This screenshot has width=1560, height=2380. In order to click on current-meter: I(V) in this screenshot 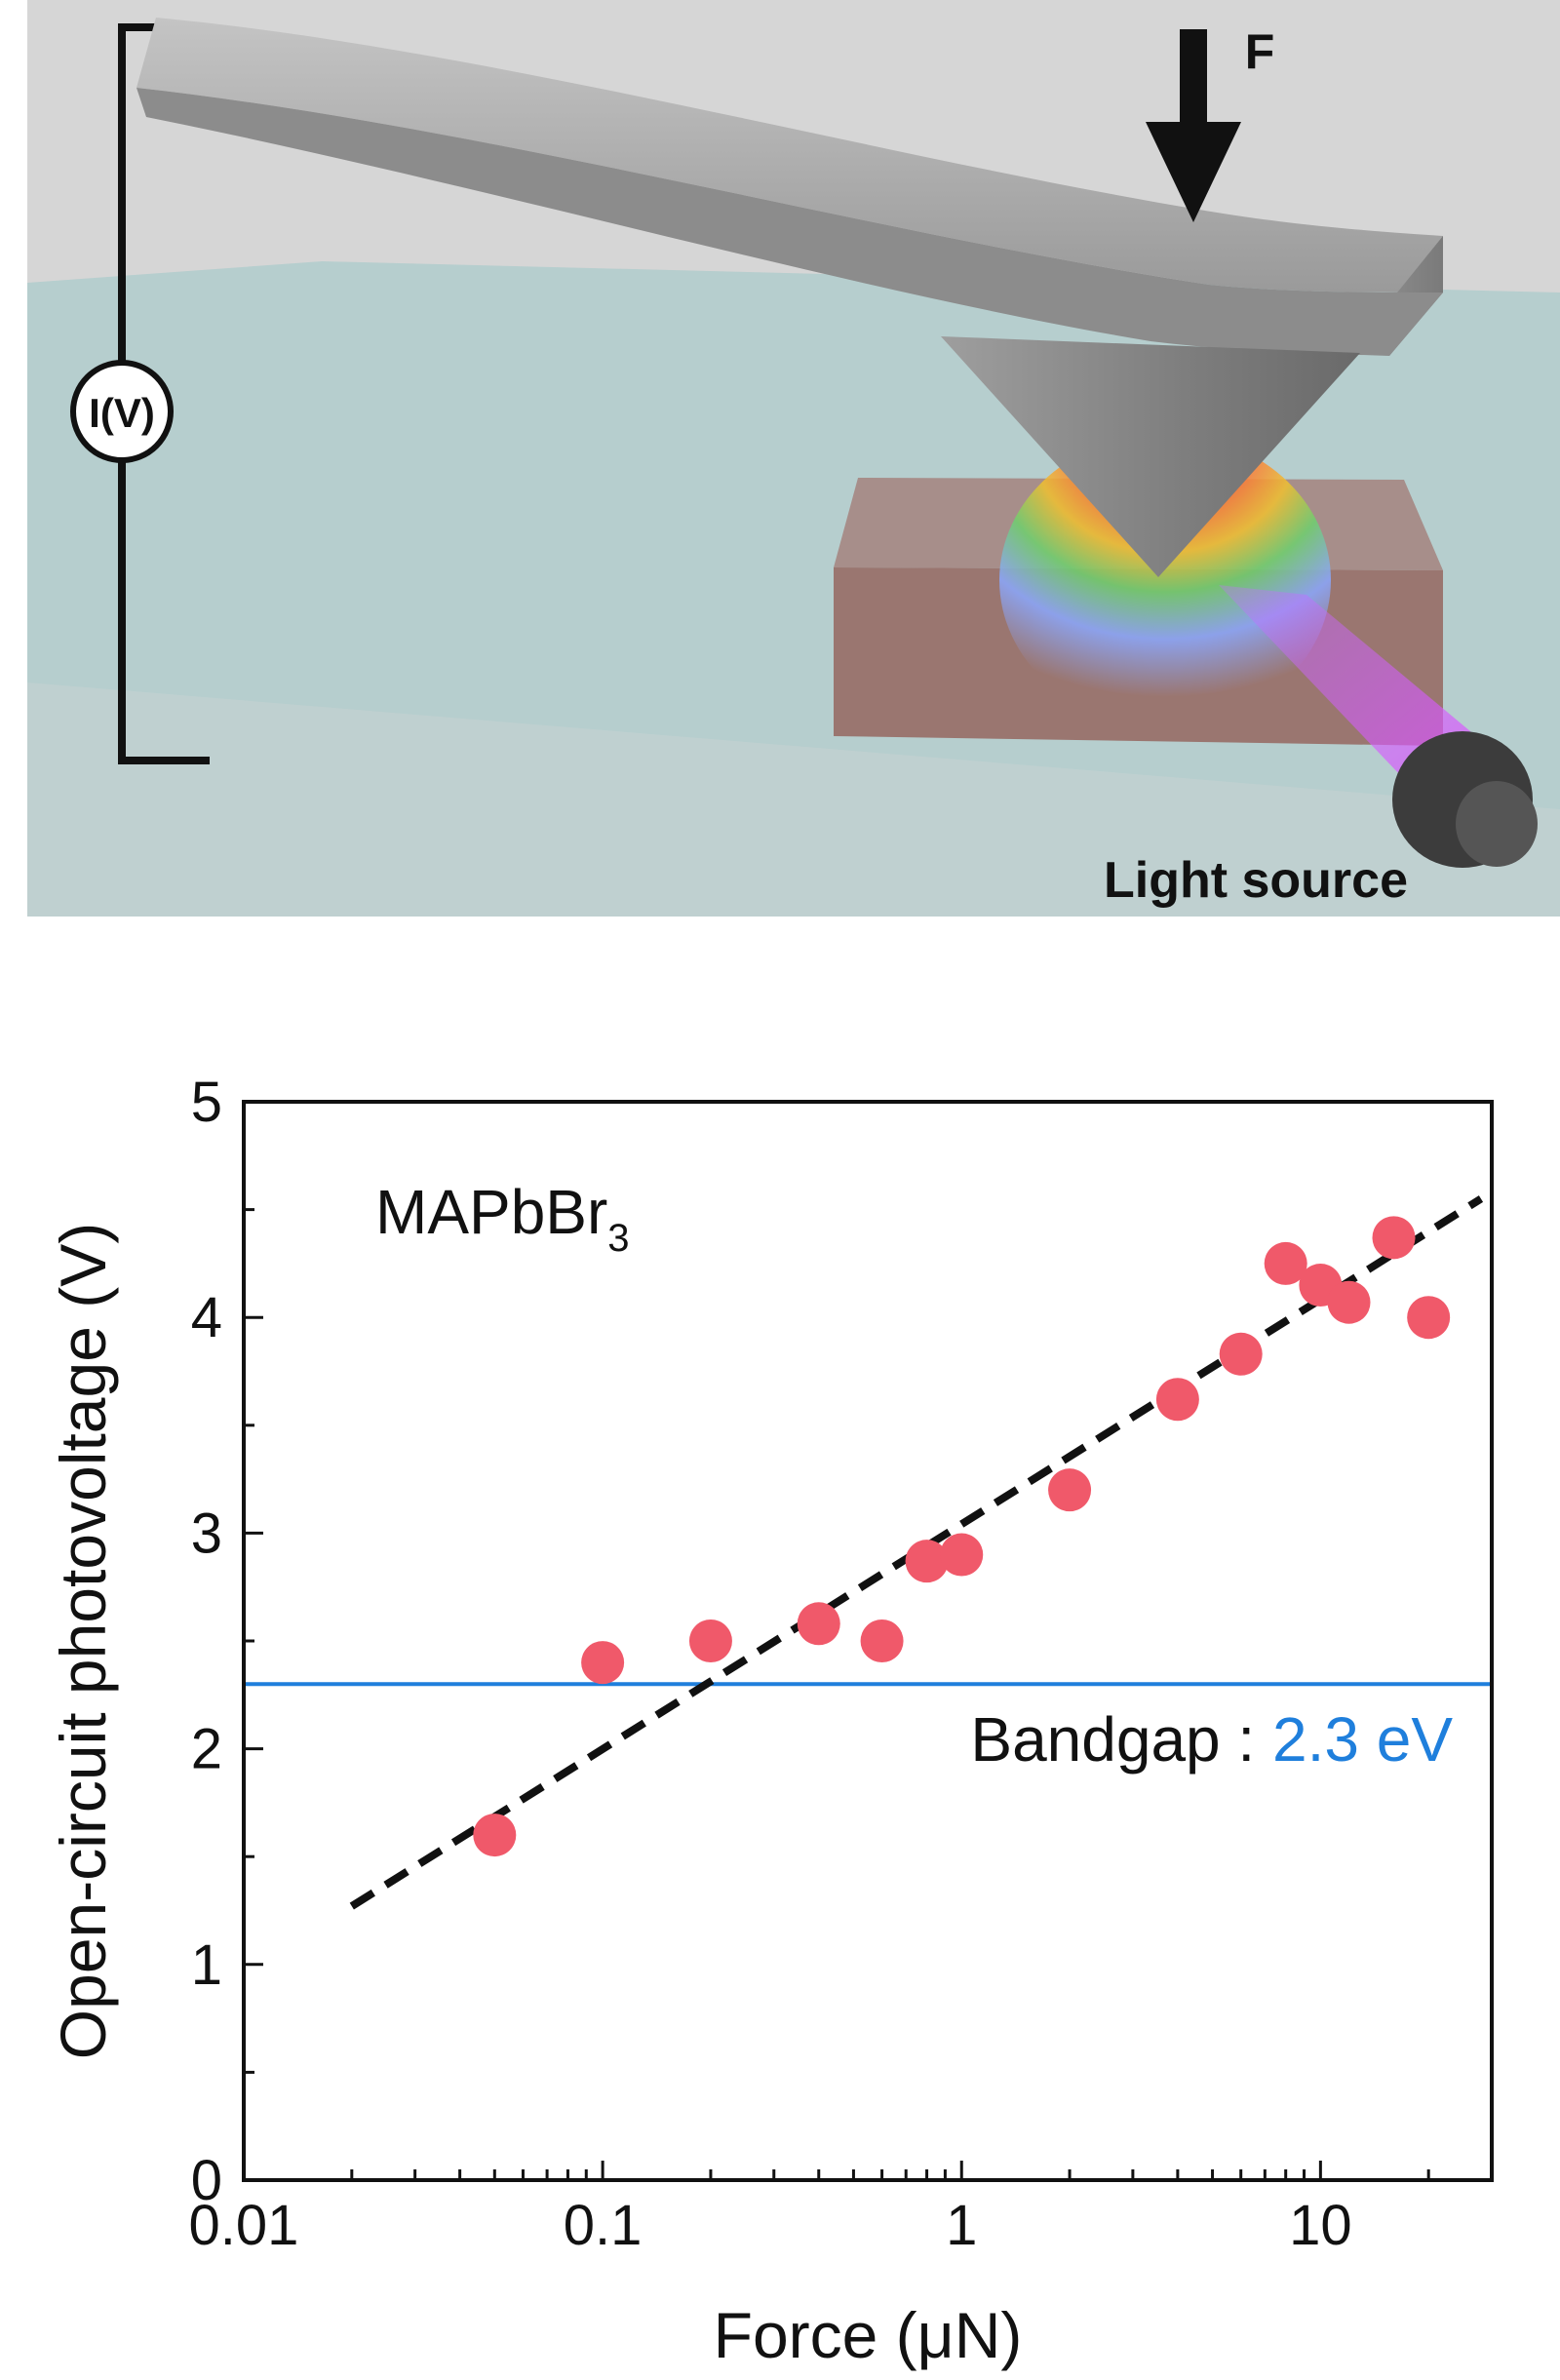, I will do `click(122, 411)`.